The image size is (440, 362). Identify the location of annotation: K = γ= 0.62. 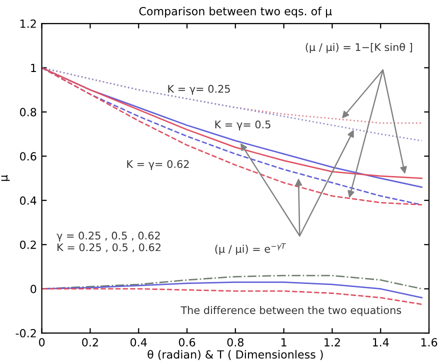
(158, 165).